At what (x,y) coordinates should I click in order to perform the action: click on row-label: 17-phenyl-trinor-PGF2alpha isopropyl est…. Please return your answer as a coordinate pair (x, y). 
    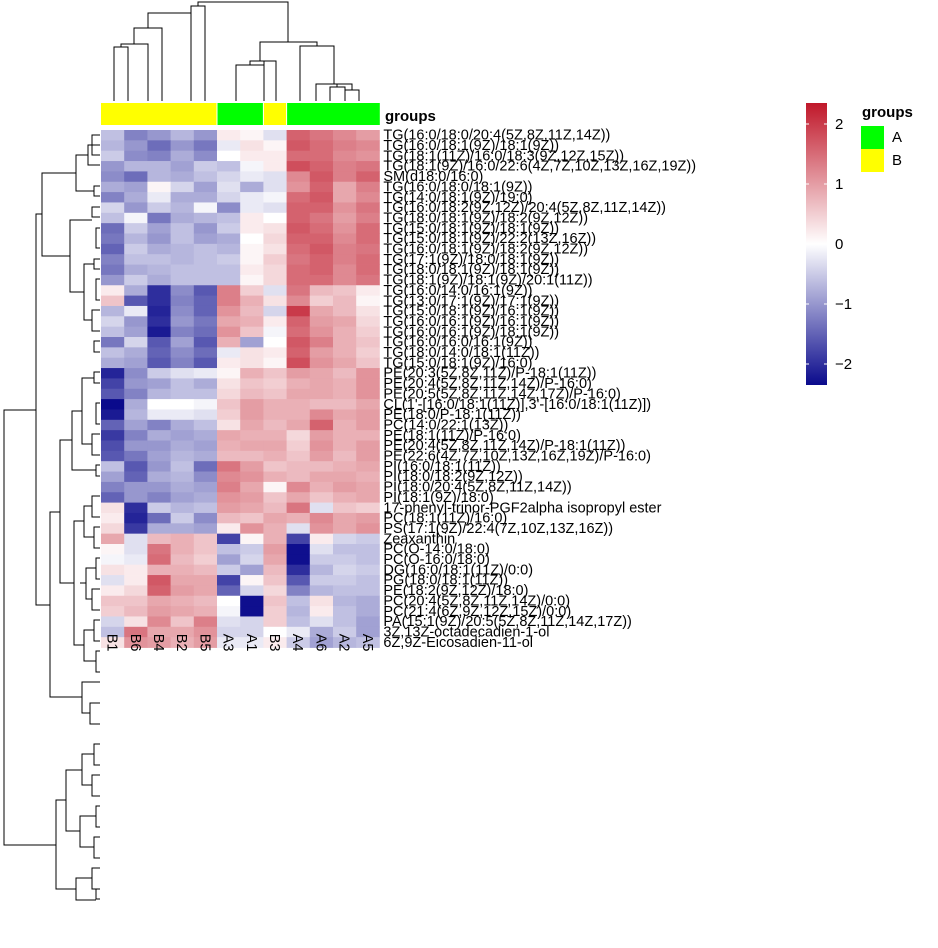
    Looking at the image, I should click on (522, 508).